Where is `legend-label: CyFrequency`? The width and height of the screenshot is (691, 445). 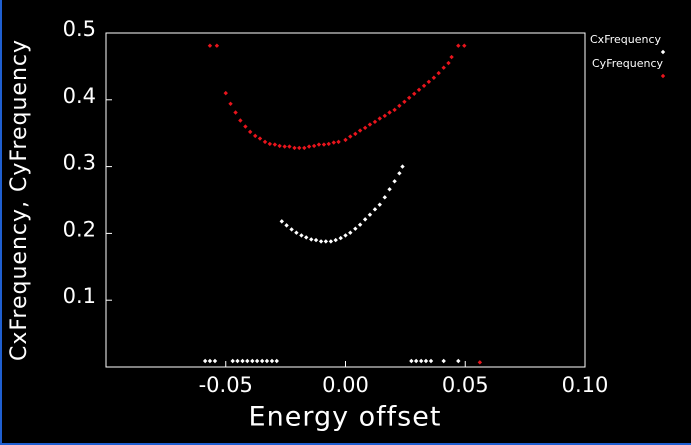 legend-label: CyFrequency is located at coordinates (628, 63).